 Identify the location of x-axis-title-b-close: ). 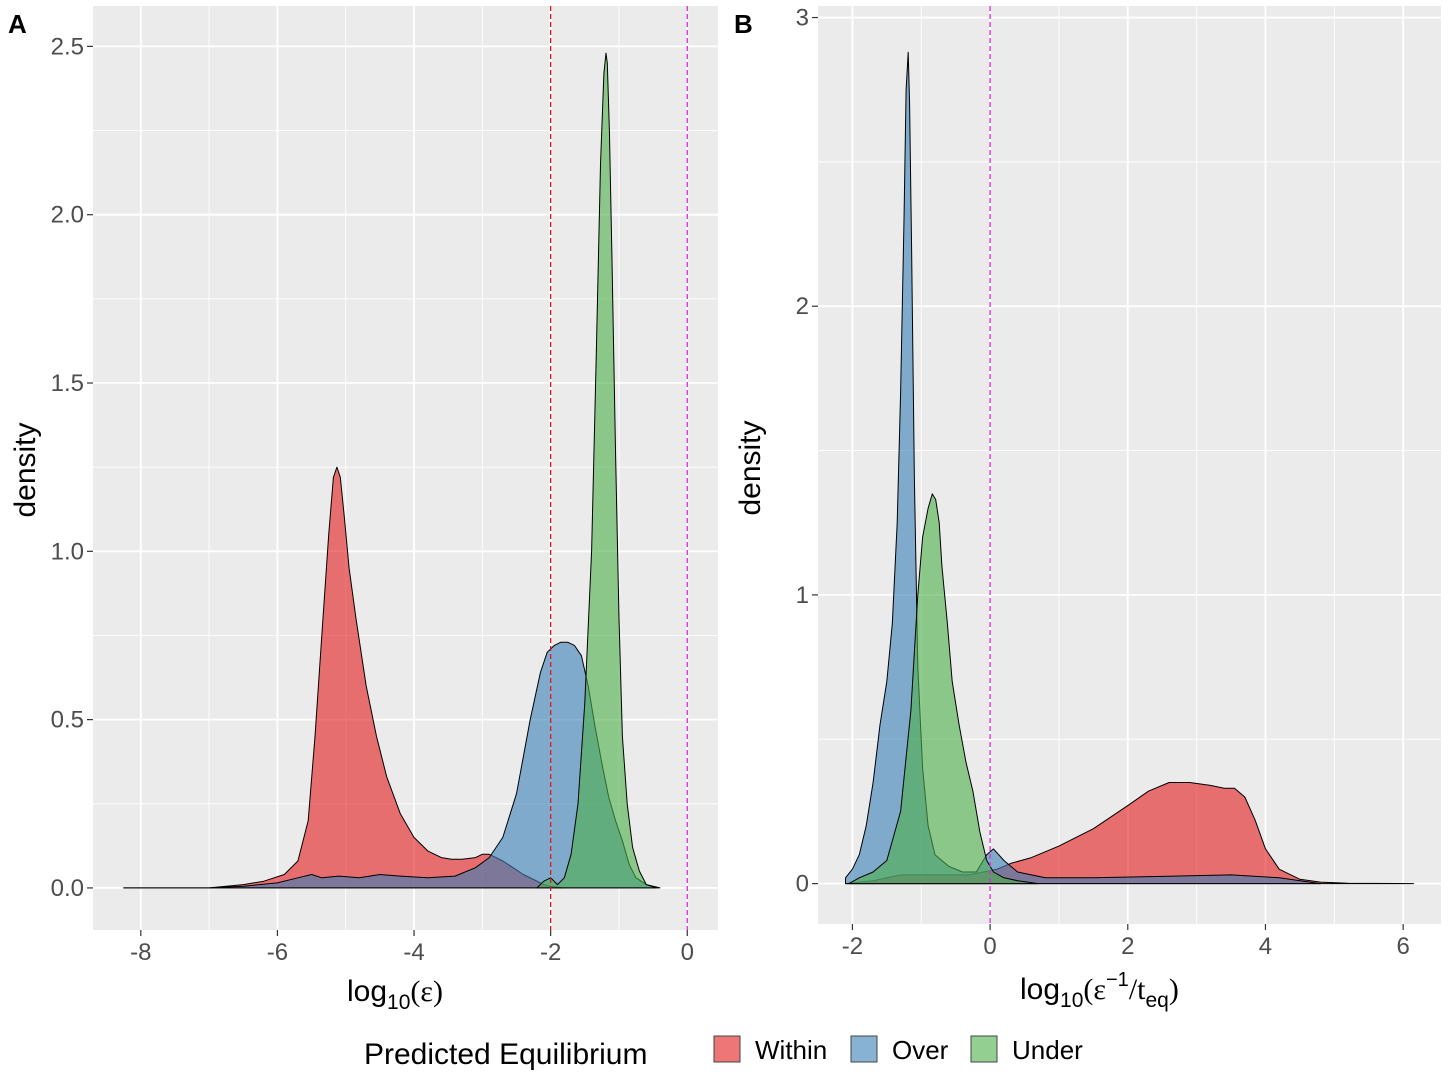
(1174, 989).